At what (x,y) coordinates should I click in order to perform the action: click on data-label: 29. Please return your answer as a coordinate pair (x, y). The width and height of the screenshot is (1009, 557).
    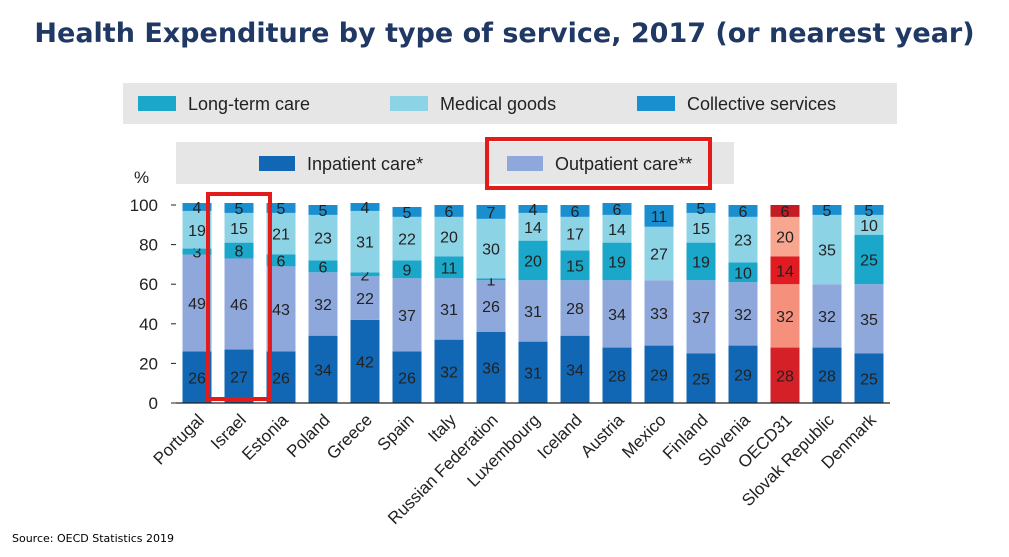
    Looking at the image, I should click on (659, 375).